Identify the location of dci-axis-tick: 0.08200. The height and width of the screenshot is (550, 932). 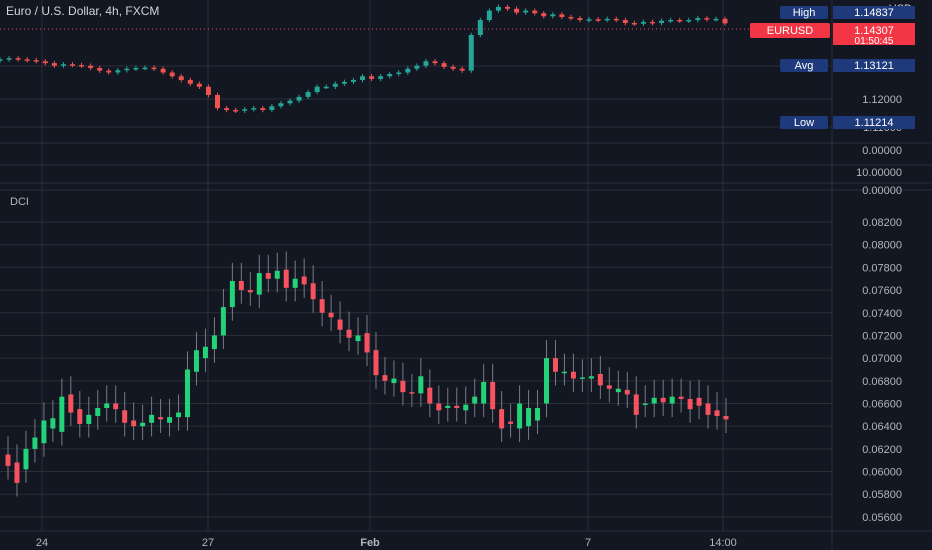
(882, 223).